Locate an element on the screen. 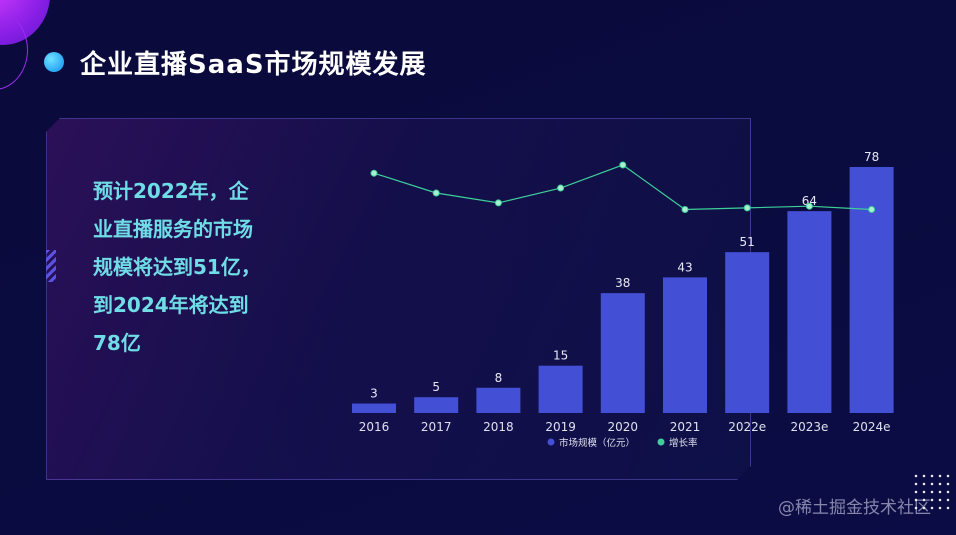  legend-marker-market-size is located at coordinates (551, 442).